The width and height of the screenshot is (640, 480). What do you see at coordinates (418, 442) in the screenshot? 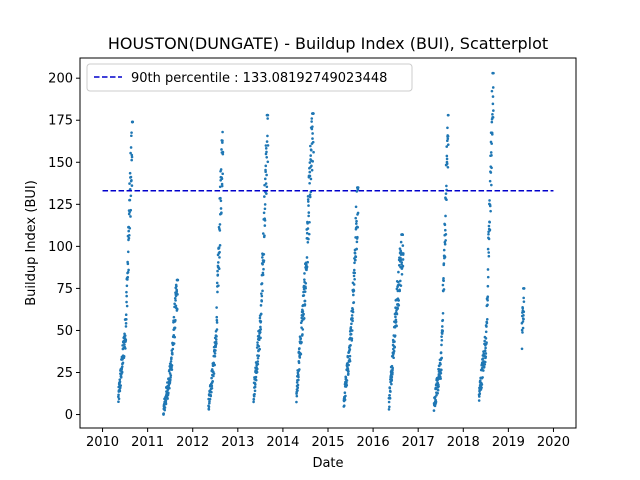
I see `x-tick-label: 2017` at bounding box center [418, 442].